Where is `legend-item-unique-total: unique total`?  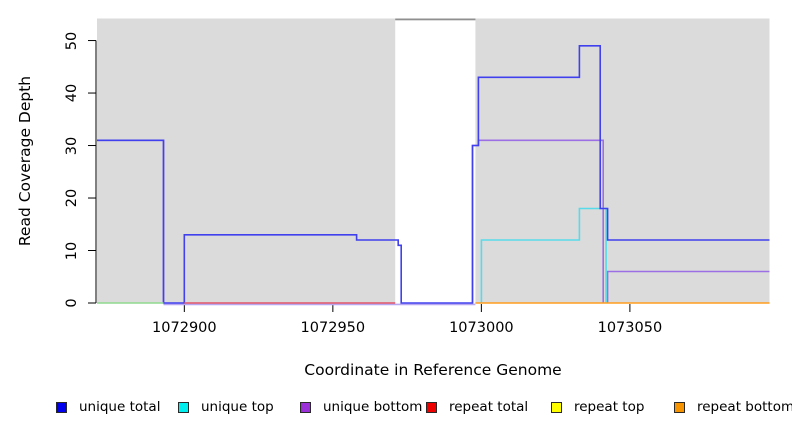 legend-item-unique-total: unique total is located at coordinates (108, 407).